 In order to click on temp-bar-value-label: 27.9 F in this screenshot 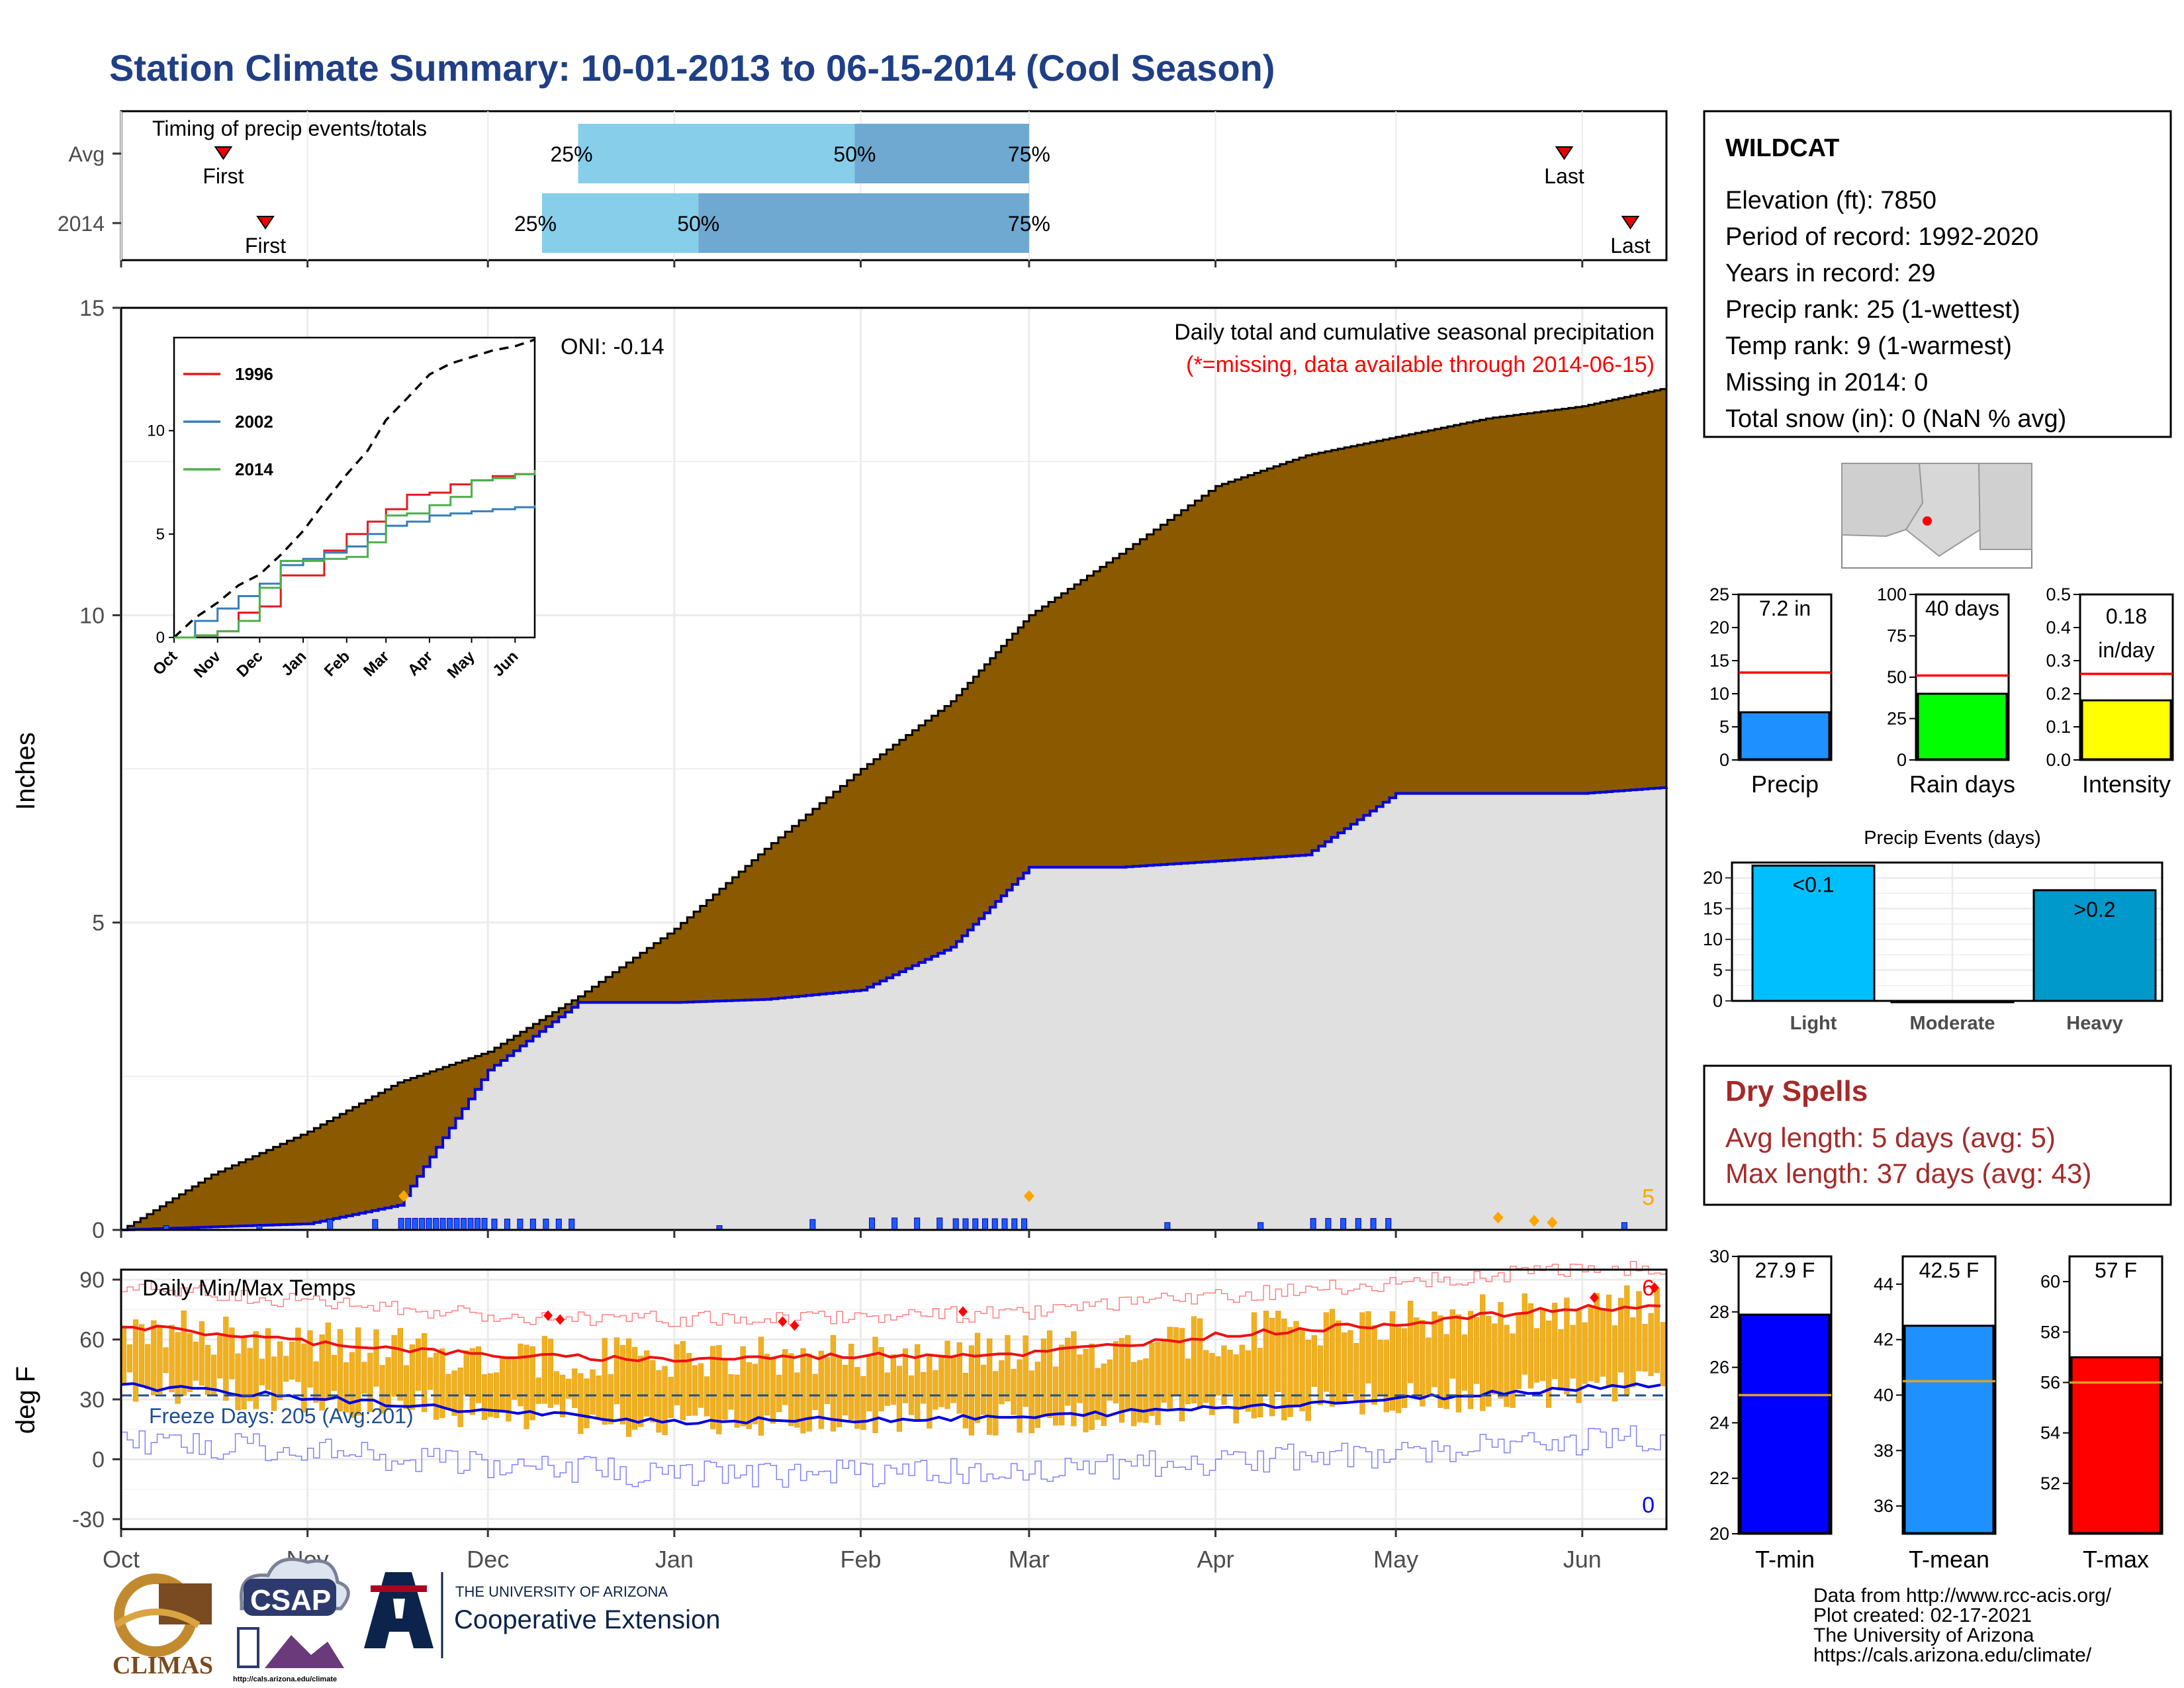, I will do `click(1785, 1270)`.